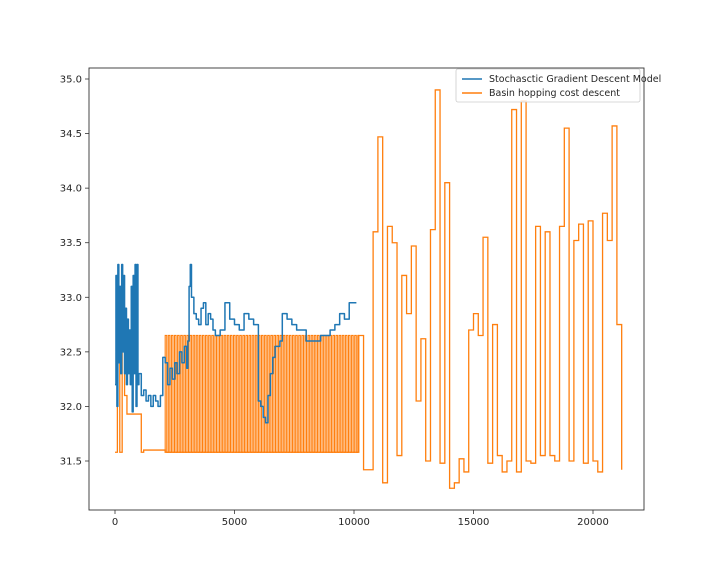 This screenshot has width=716, height=573. What do you see at coordinates (71, 407) in the screenshot?
I see `y-tick-label: 32.0` at bounding box center [71, 407].